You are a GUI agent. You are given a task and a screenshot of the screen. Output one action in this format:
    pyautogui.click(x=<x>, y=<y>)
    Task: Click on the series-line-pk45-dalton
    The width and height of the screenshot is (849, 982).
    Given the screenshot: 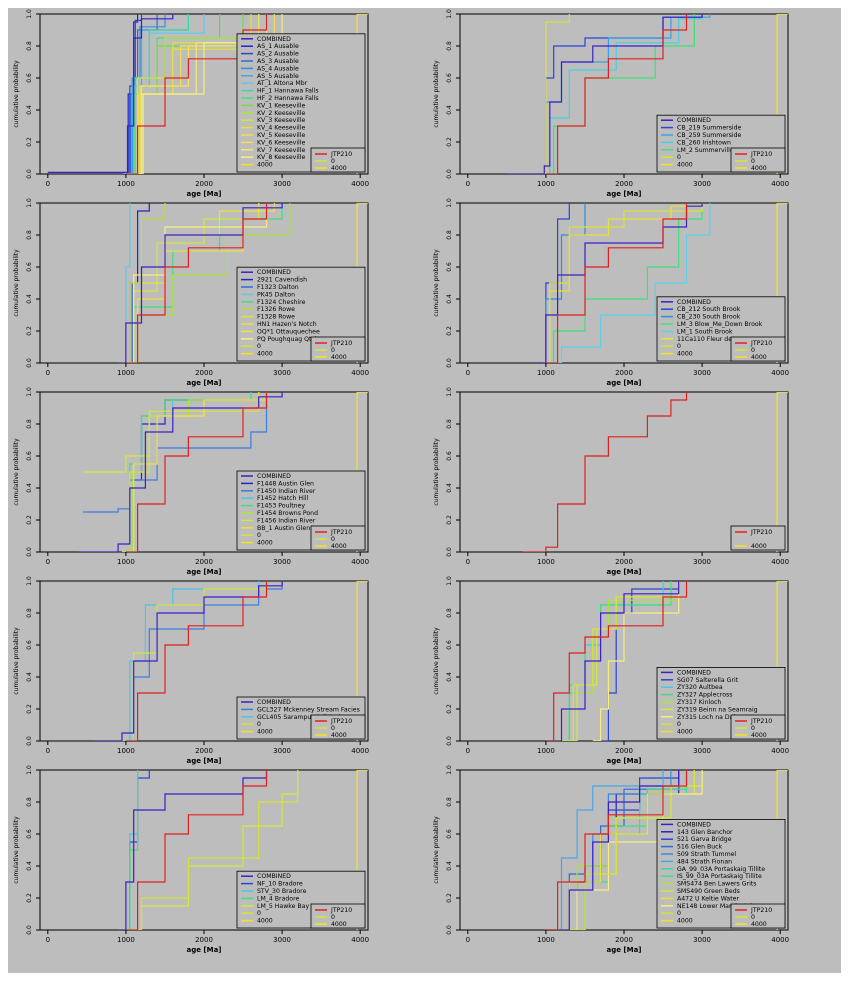 What is the action you would take?
    pyautogui.click(x=126, y=283)
    